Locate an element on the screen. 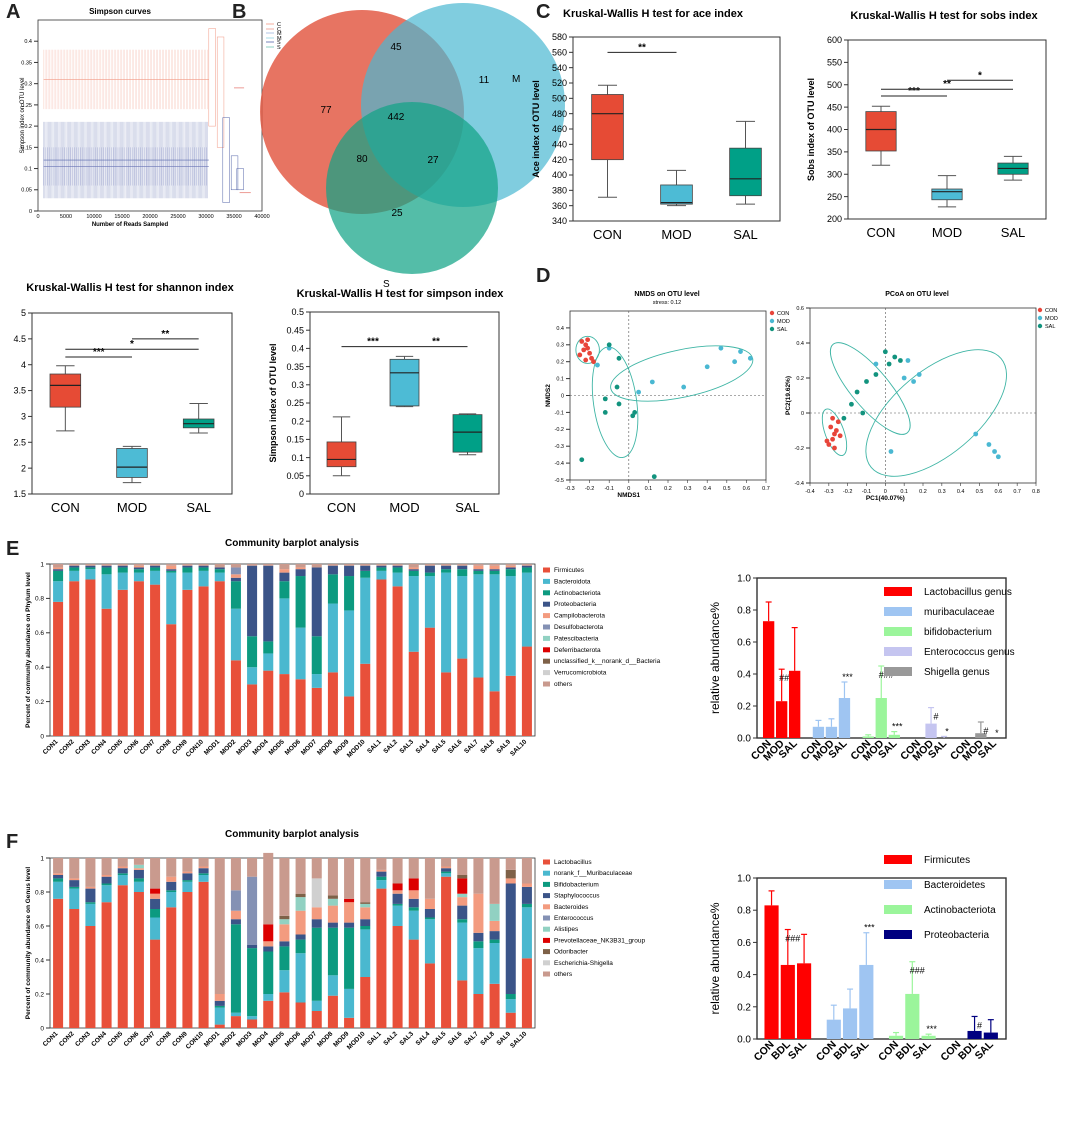 The width and height of the screenshot is (1065, 1131). x-tick-label: SAL1 is located at coordinates (374, 746).